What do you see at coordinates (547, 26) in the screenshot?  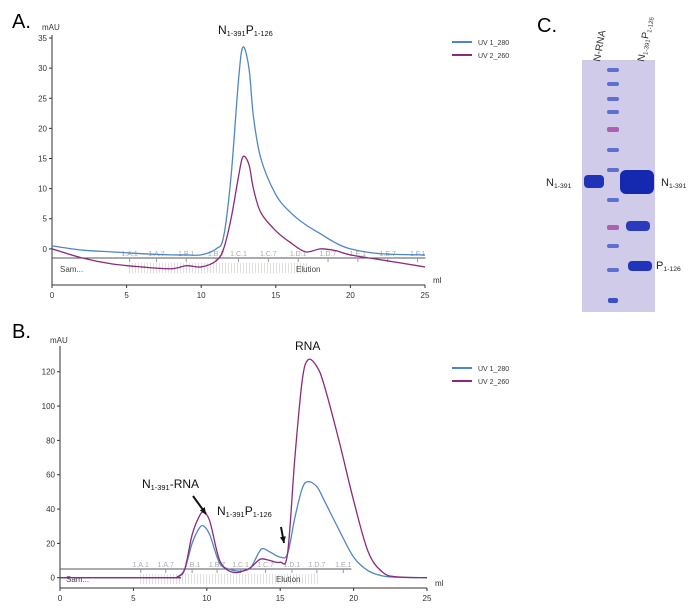 I see `panel-label: C.` at bounding box center [547, 26].